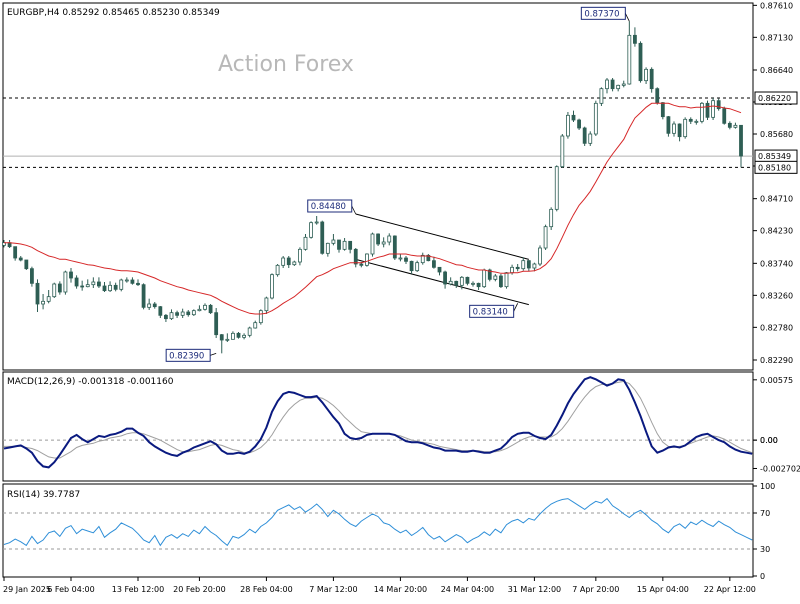 Image resolution: width=800 pixels, height=604 pixels. I want to click on time-tick-label: 22 Apr 12:00, so click(730, 589).